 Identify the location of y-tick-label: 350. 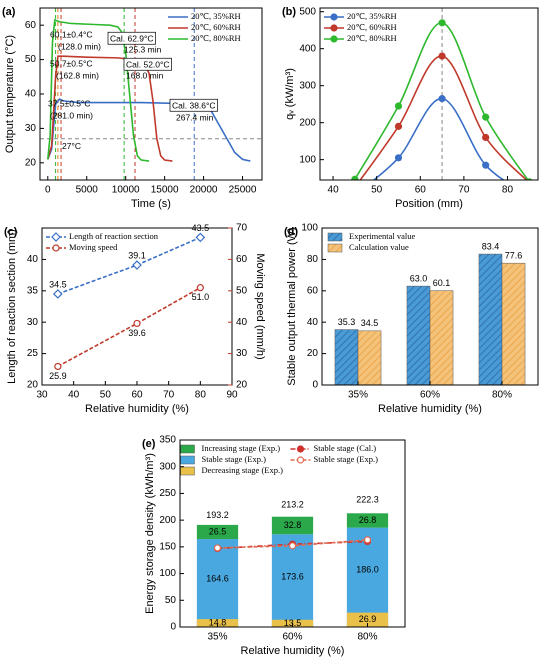
(167, 440).